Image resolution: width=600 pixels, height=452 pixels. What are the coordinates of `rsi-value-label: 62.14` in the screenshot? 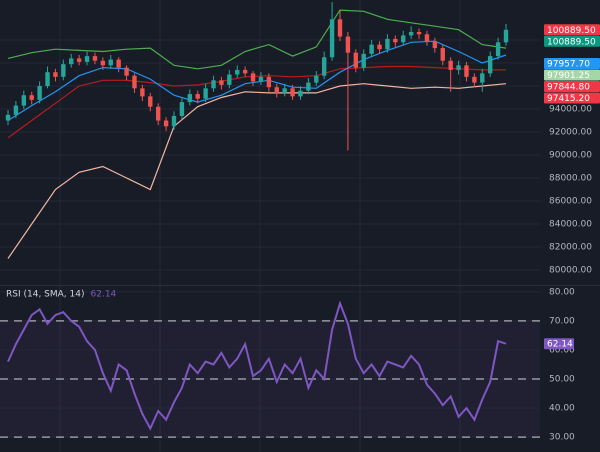 It's located at (560, 345).